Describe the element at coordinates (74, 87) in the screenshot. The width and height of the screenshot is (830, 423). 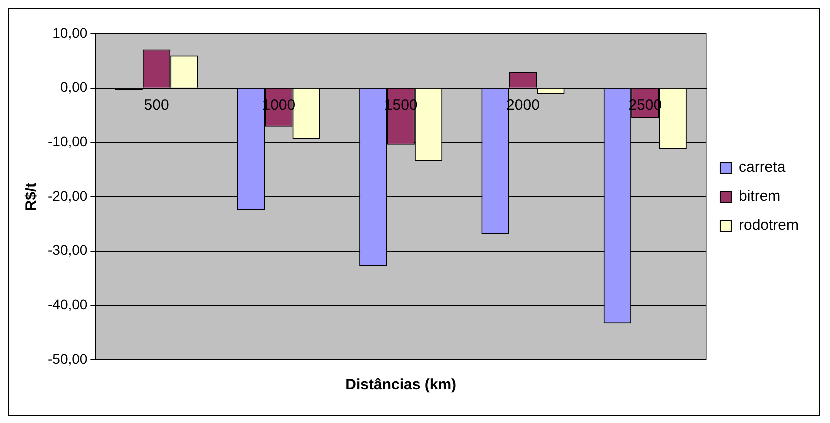
I see `y-tick-label: 0,00` at that location.